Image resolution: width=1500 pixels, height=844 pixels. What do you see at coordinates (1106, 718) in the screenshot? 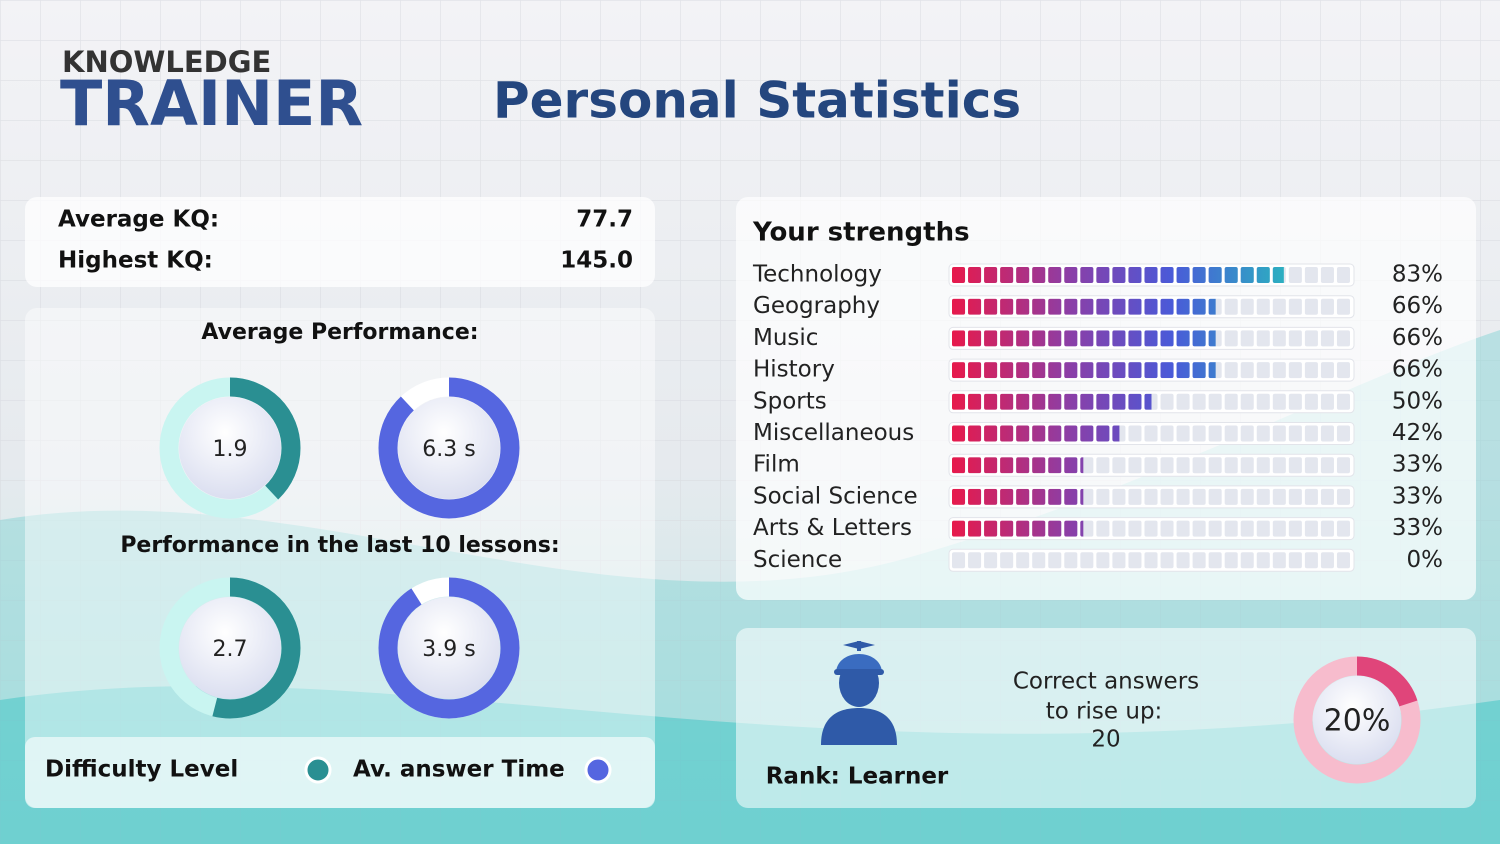
I see `rank-panel` at bounding box center [1106, 718].